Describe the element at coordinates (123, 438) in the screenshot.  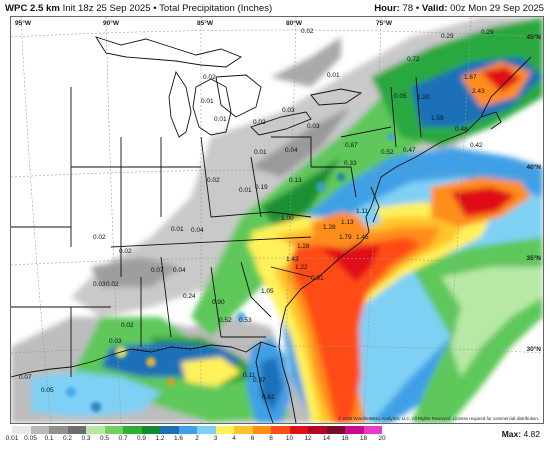
I see `legend-tick-label: 0.7` at that location.